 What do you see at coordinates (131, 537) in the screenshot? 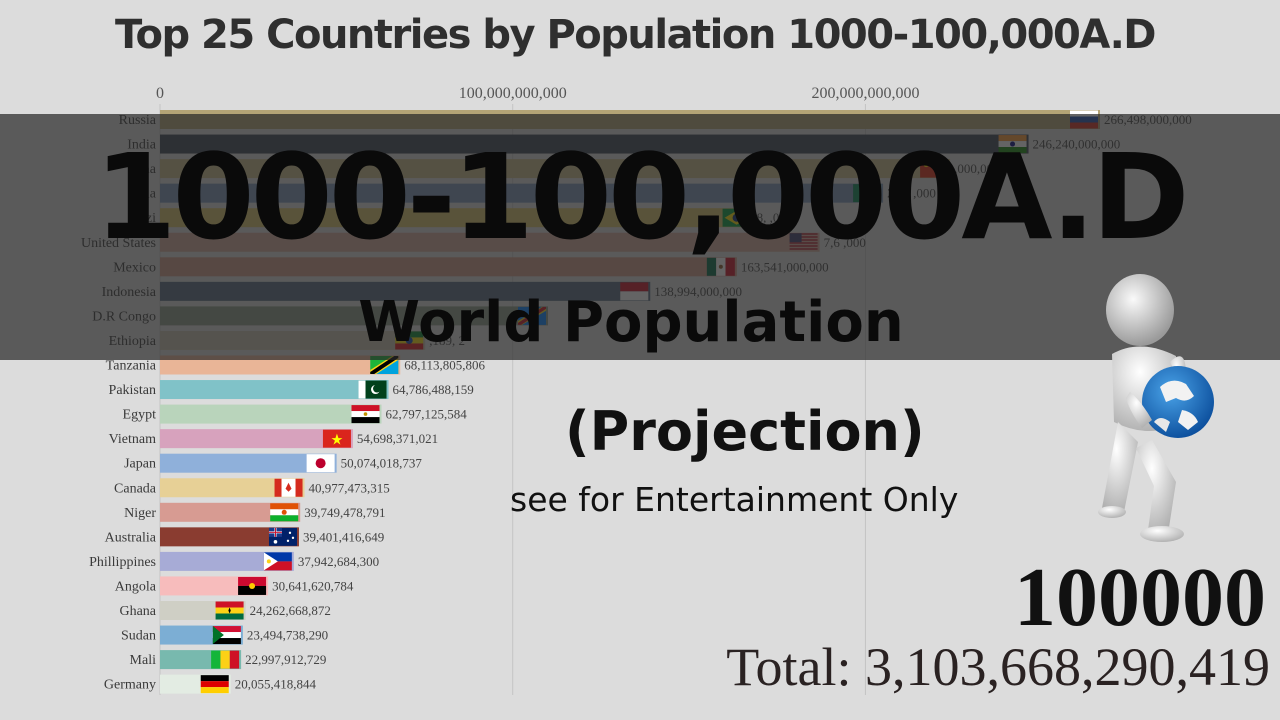
I see `category-label: Australia` at bounding box center [131, 537].